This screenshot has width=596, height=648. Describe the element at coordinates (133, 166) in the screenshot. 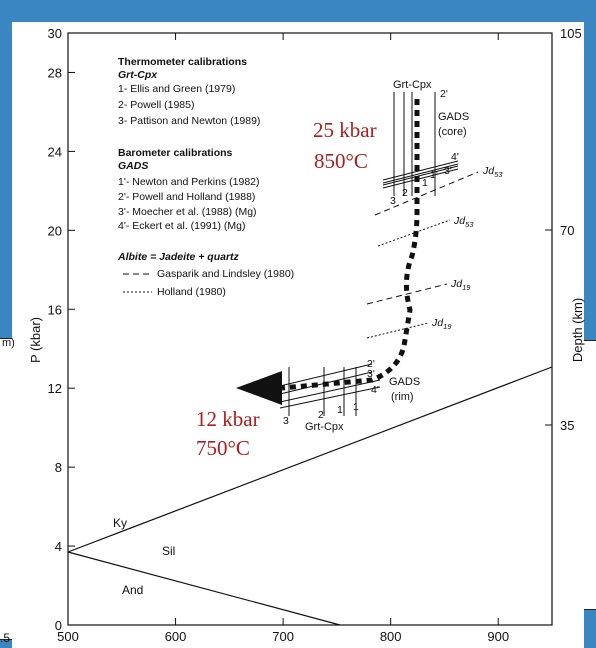

I see `legend-baro-sub: GADS` at that location.